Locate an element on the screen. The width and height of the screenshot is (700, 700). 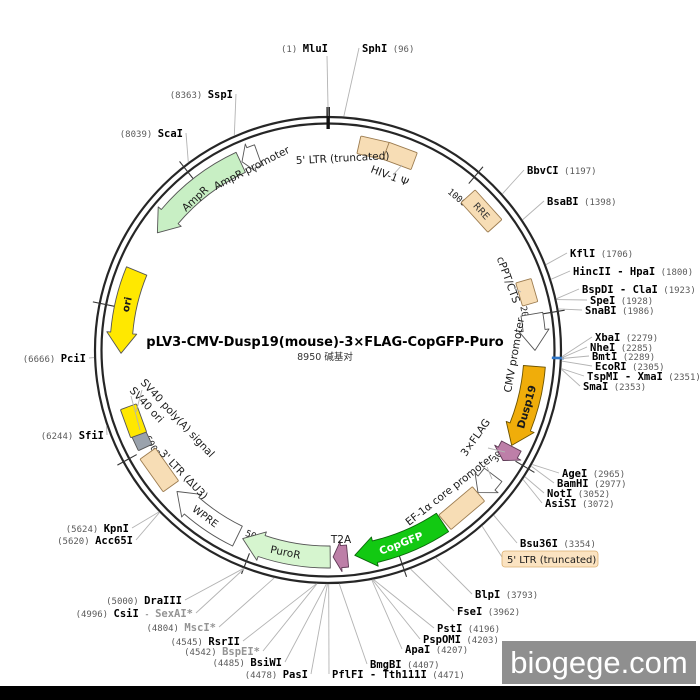
restriction-site-label-hincii-hpai: HincII - HpaI (1800) is located at coordinates (633, 272).